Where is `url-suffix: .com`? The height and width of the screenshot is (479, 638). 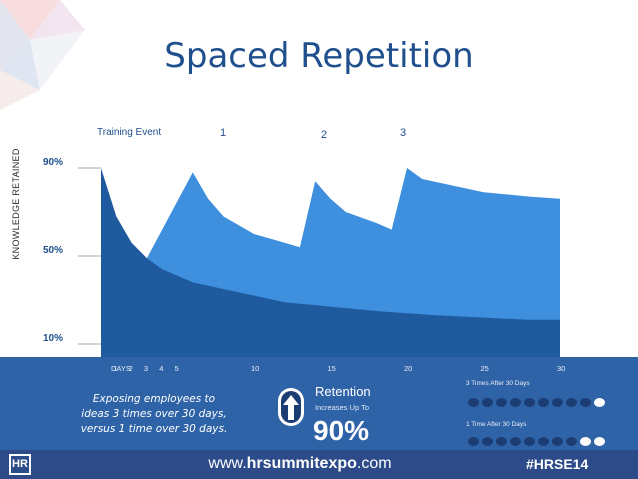 url-suffix: .com is located at coordinates (374, 463).